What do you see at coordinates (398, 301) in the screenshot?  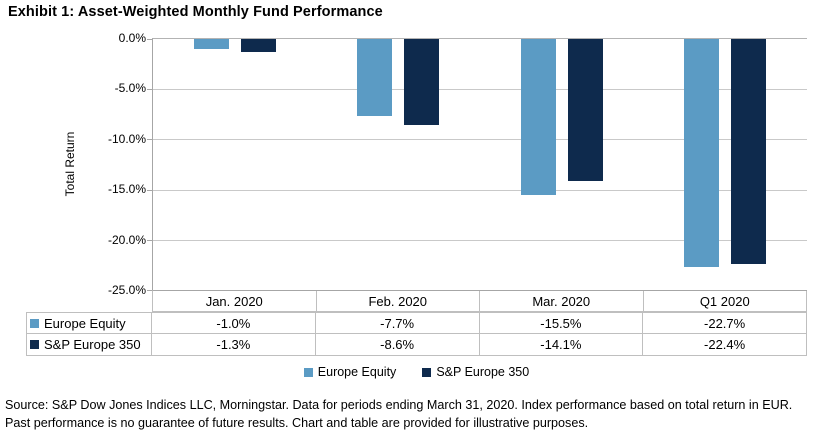 I see `x-axis-label-cell: Feb. 2020` at bounding box center [398, 301].